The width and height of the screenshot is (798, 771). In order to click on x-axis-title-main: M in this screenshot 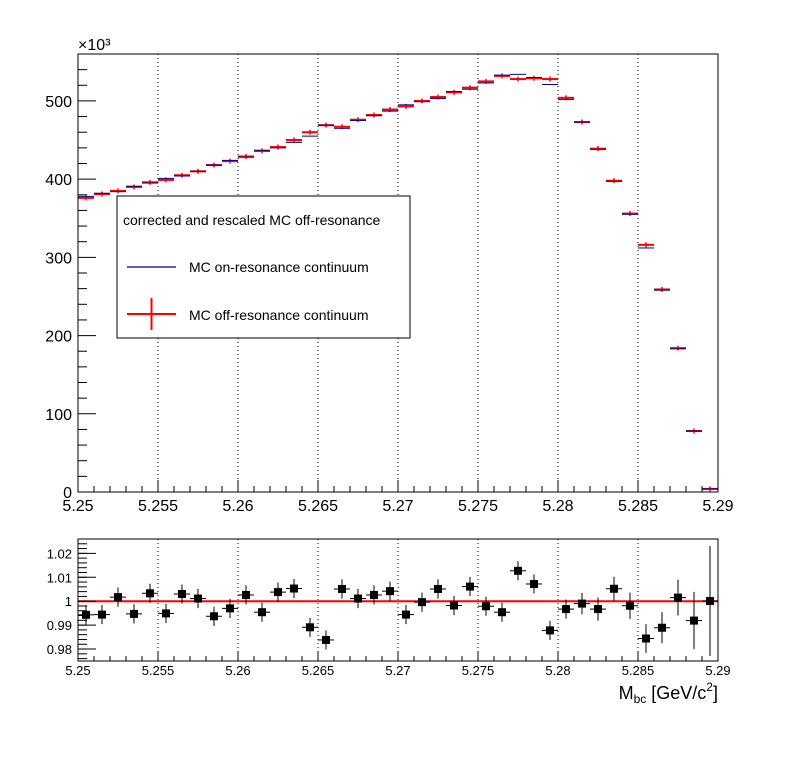, I will do `click(626, 693)`.